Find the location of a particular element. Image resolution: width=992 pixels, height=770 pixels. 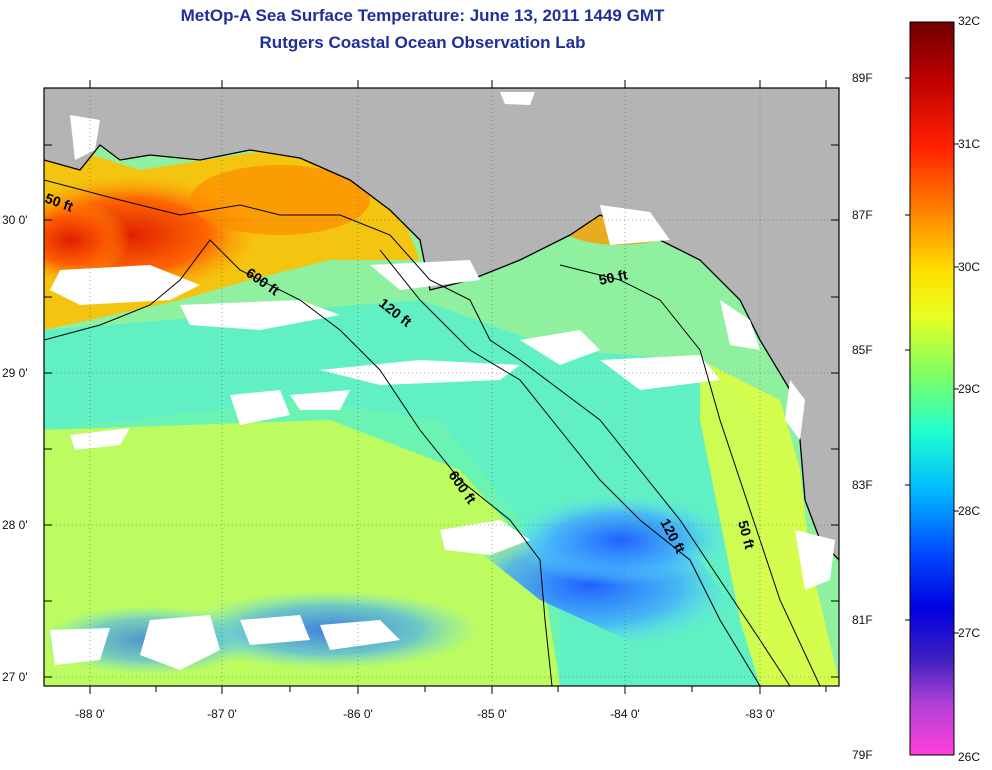

colorbar-fahrenheit-label: 83F is located at coordinates (862, 485).